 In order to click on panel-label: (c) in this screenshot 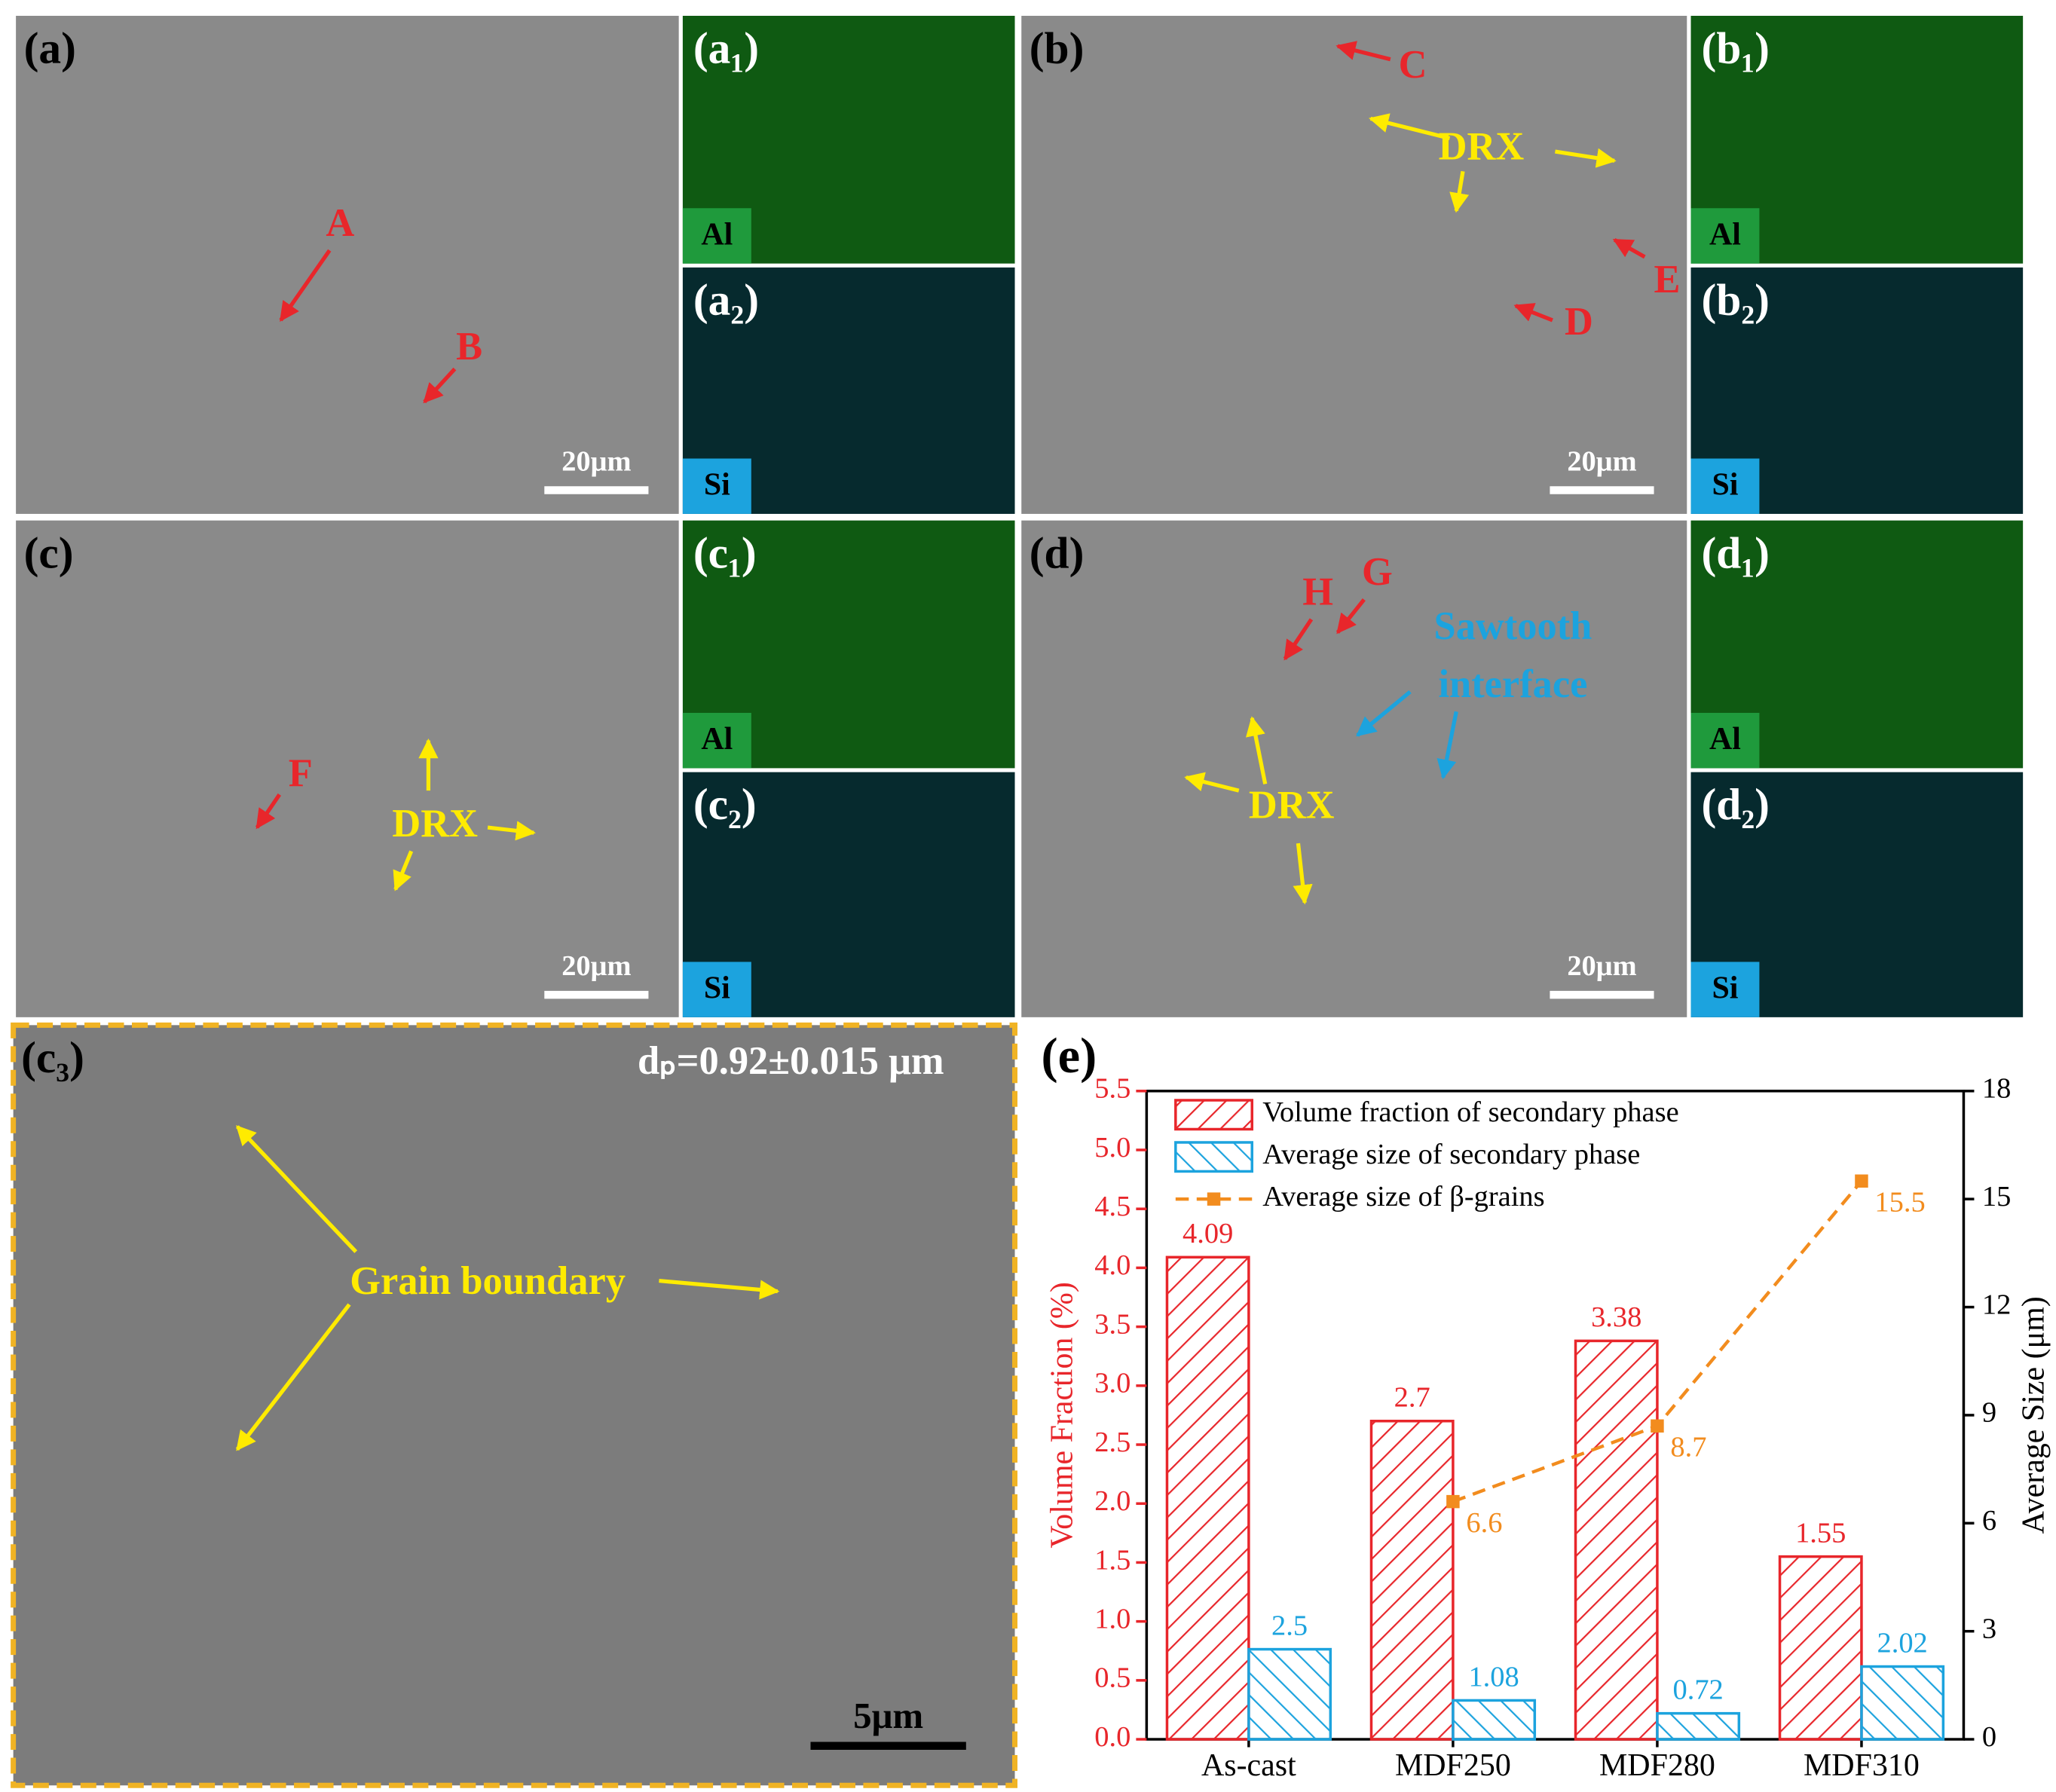, I will do `click(49, 553)`.